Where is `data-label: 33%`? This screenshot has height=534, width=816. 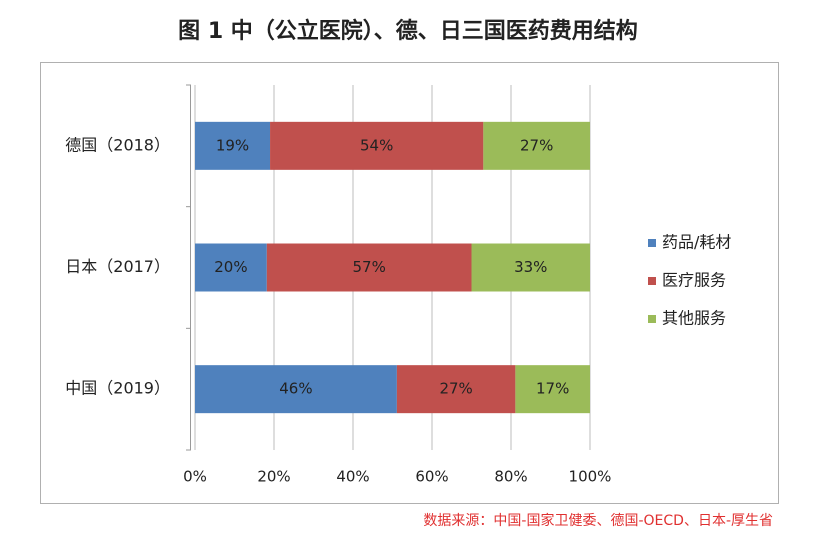 data-label: 33% is located at coordinates (530, 267).